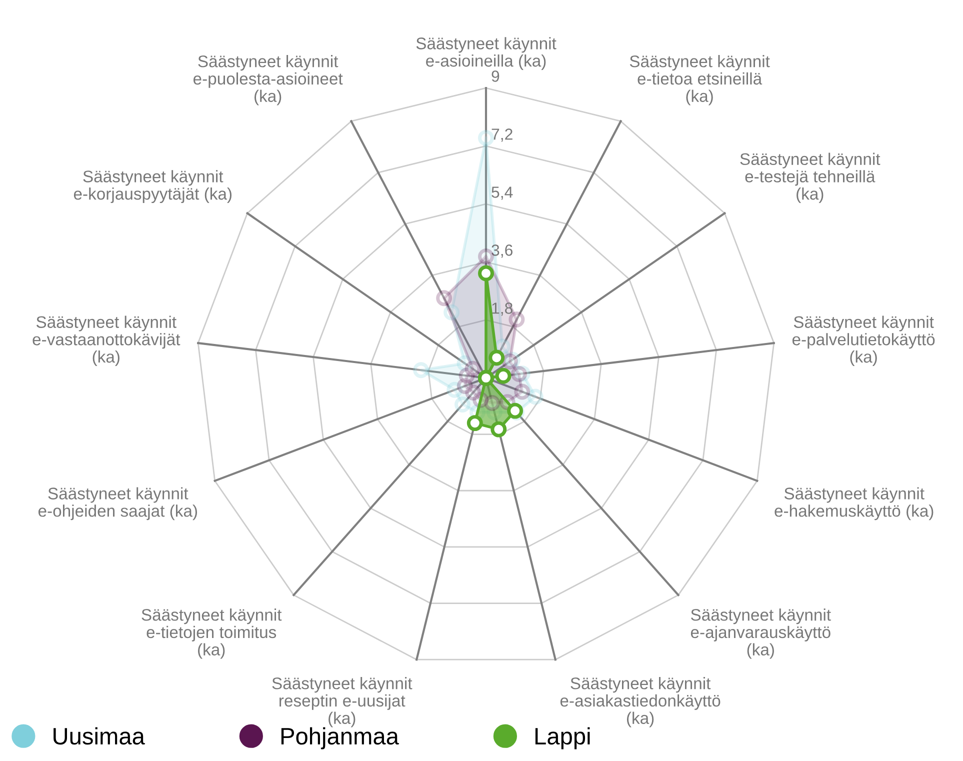 The image size is (963, 761). Describe the element at coordinates (496, 76) in the screenshot. I see `y-tick-label: 9` at that location.